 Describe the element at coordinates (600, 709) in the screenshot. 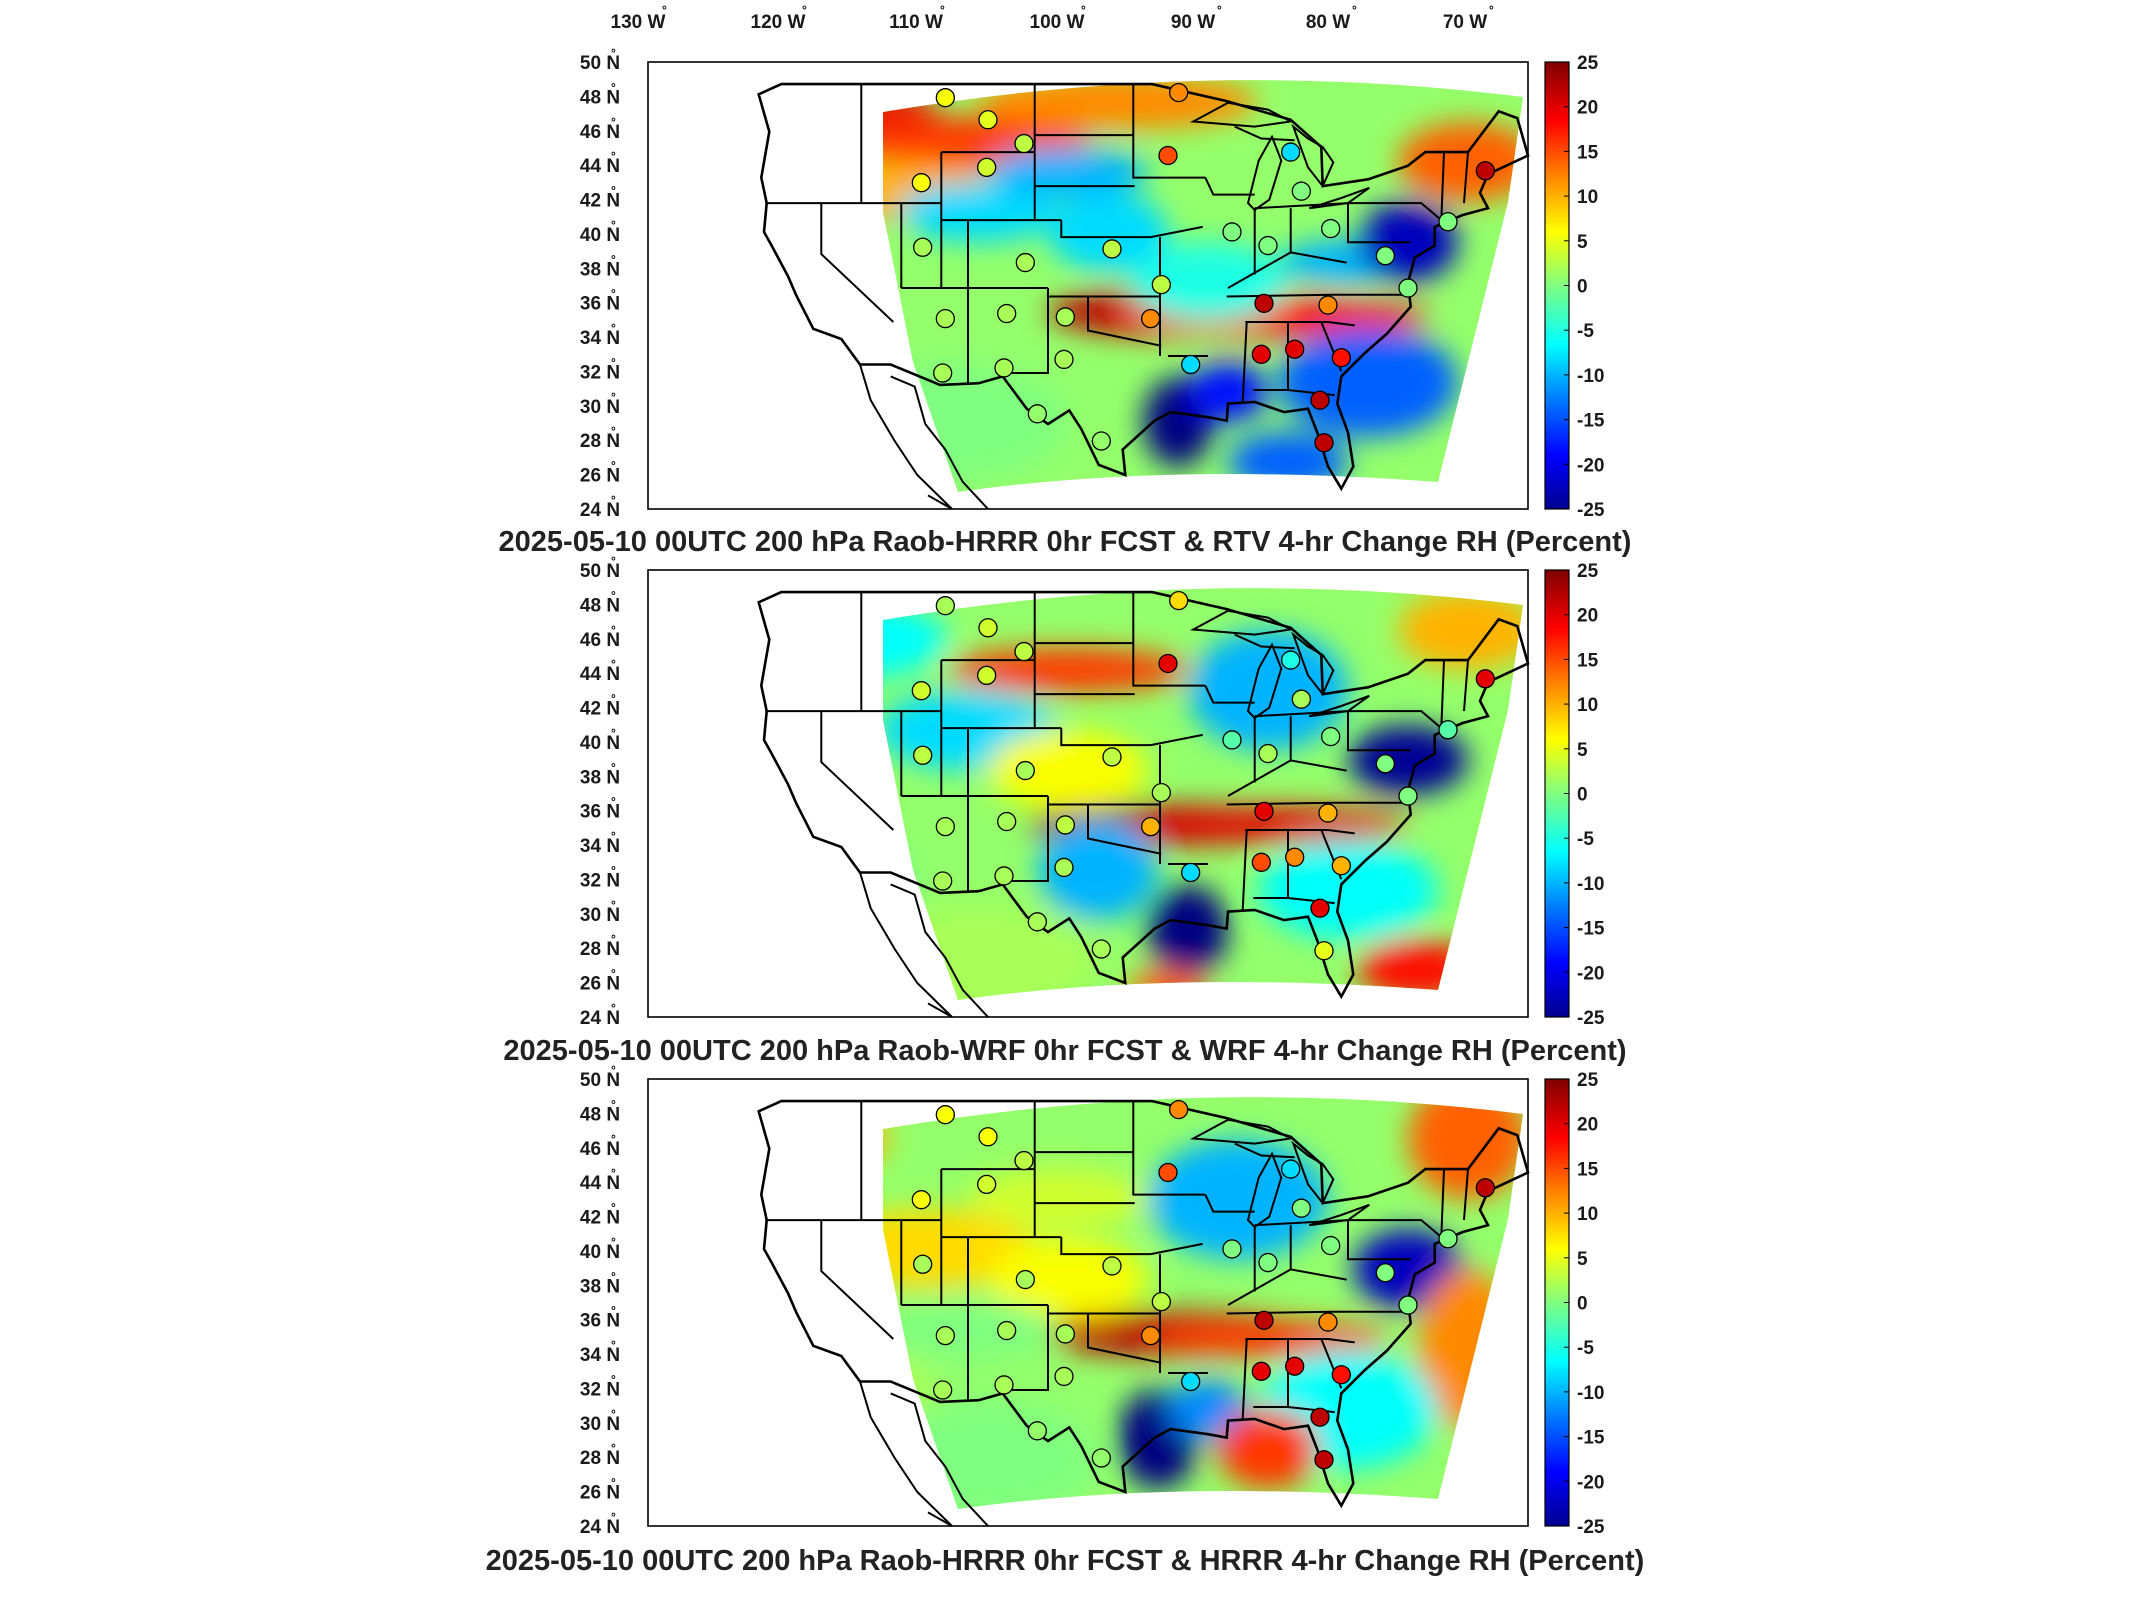

I see `lat-label-42: 42 N` at that location.